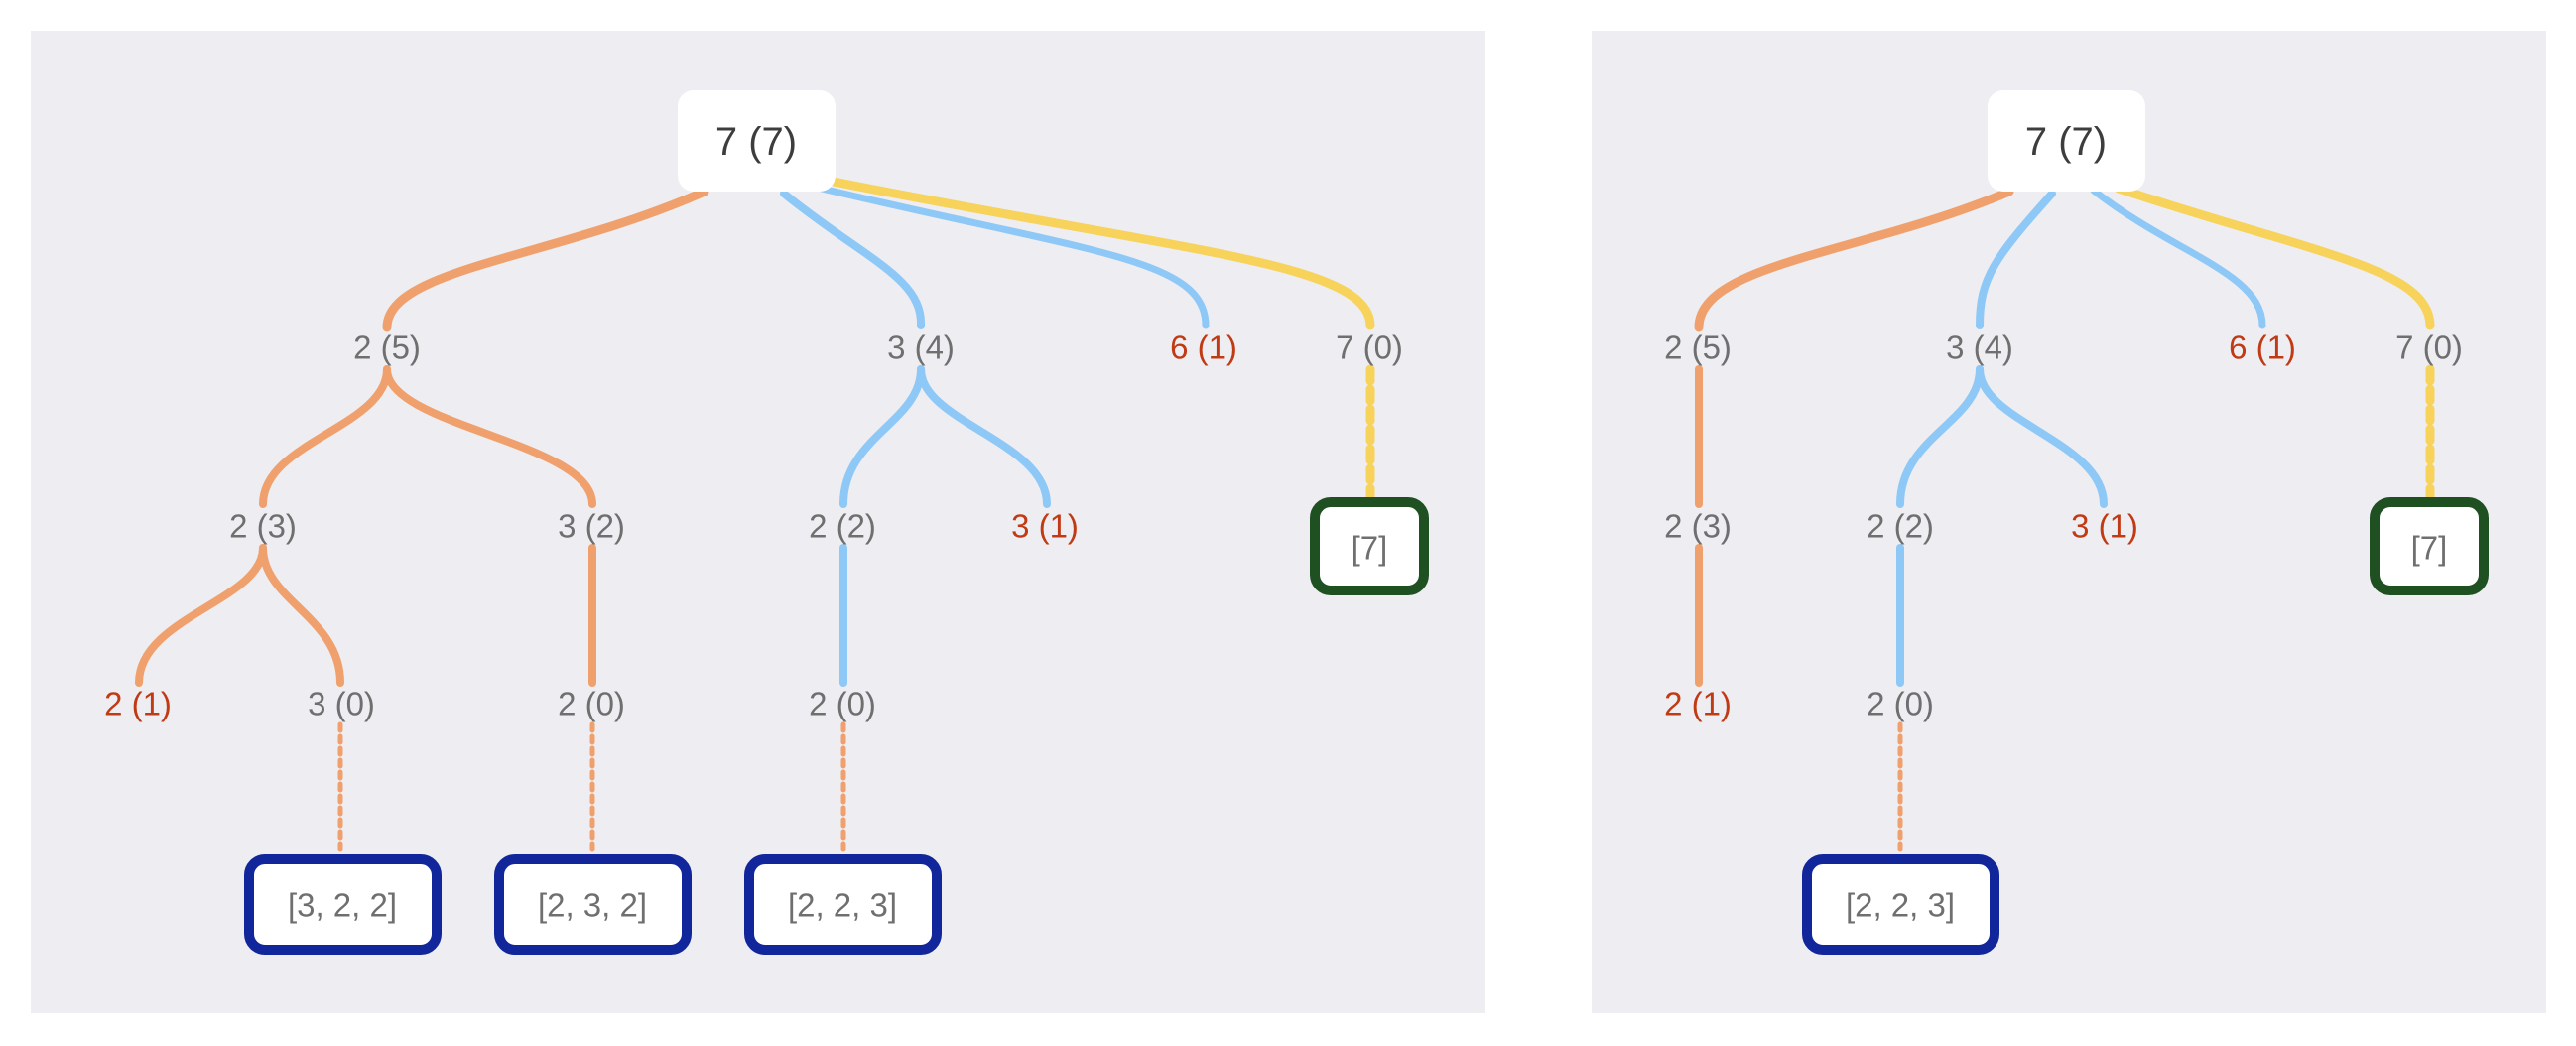  I want to click on result-box-blue: [2, 3, 2], so click(593, 904).